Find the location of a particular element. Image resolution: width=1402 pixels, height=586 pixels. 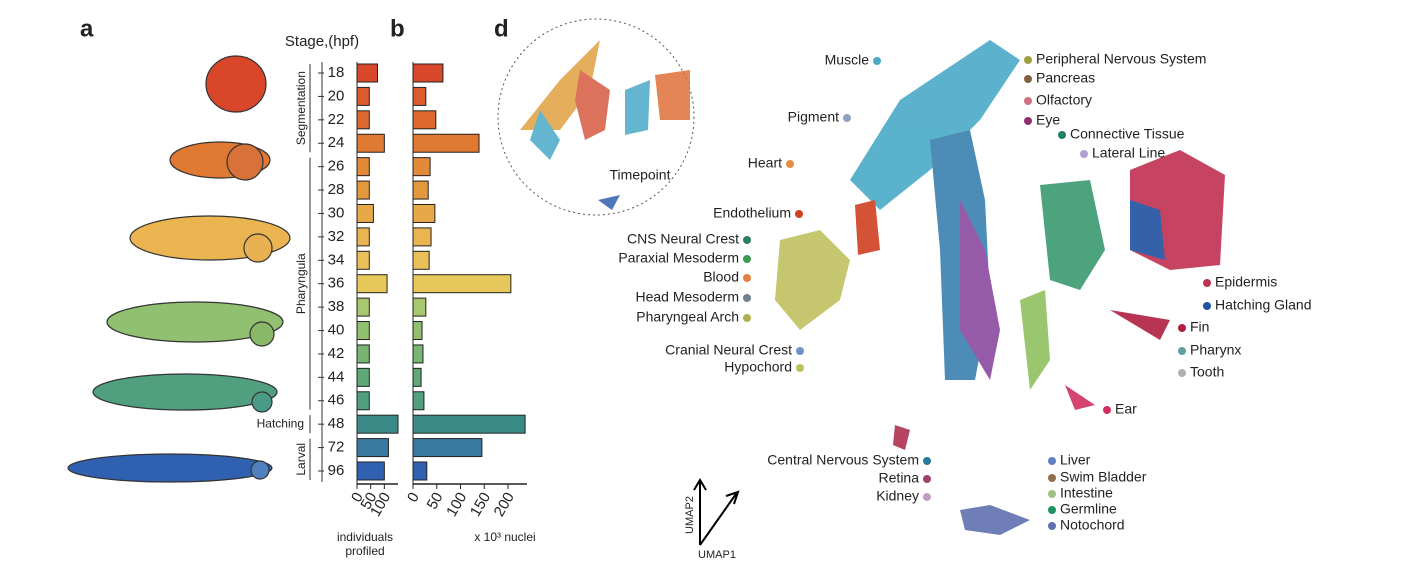

cluster-label: Heart is located at coordinates (765, 163).